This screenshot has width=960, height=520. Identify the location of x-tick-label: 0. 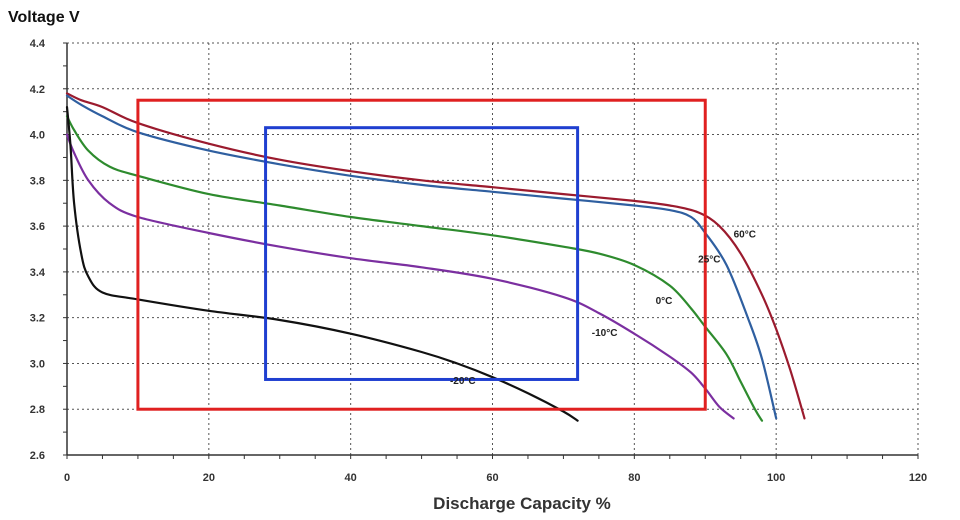
(67, 478).